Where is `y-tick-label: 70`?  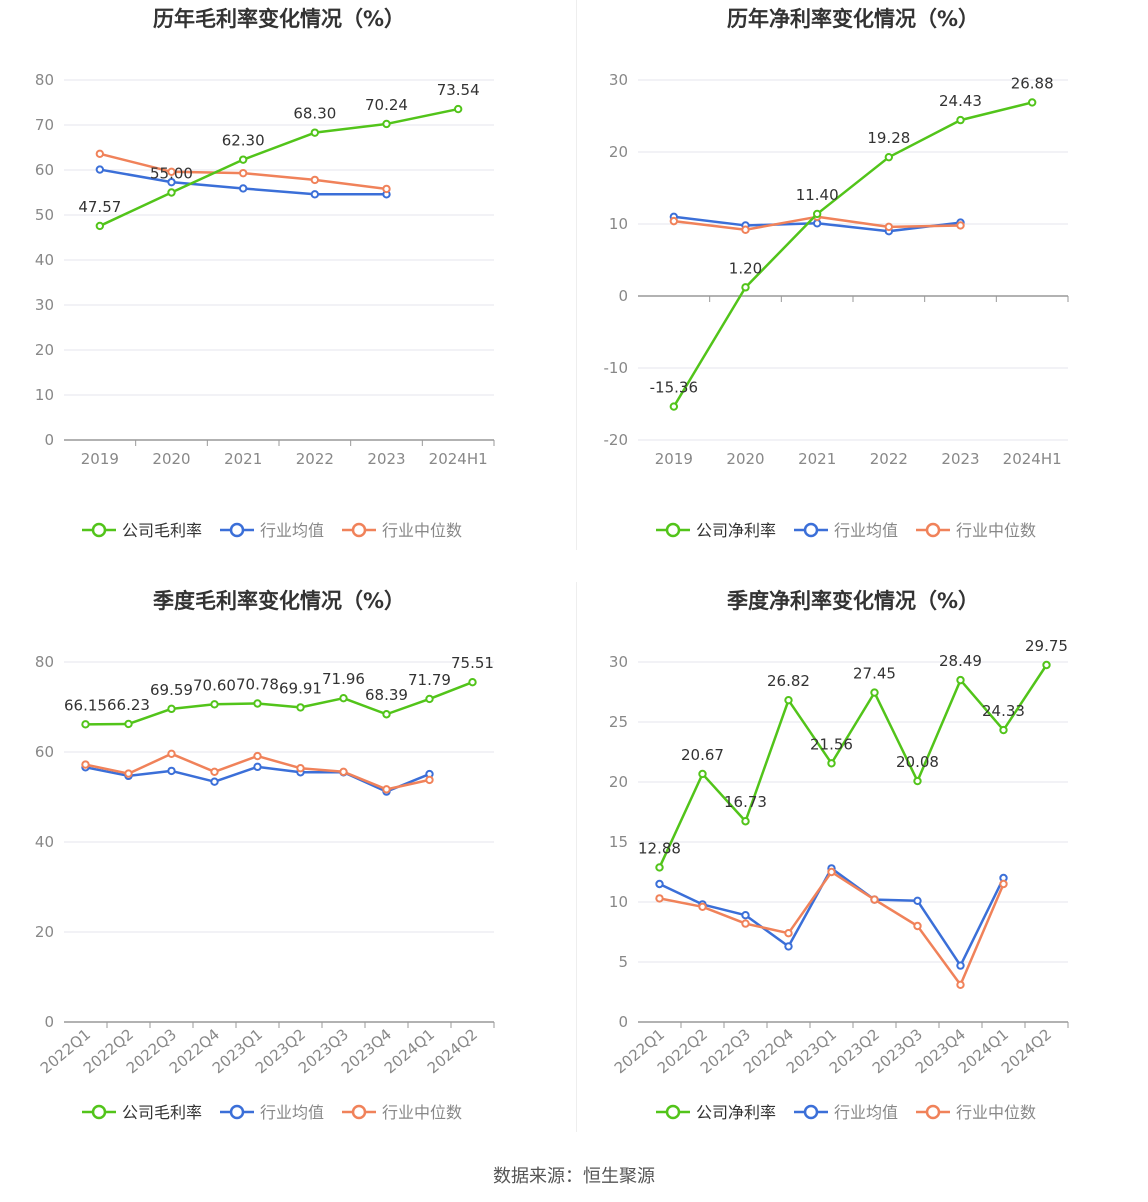
y-tick-label: 70 is located at coordinates (44, 125).